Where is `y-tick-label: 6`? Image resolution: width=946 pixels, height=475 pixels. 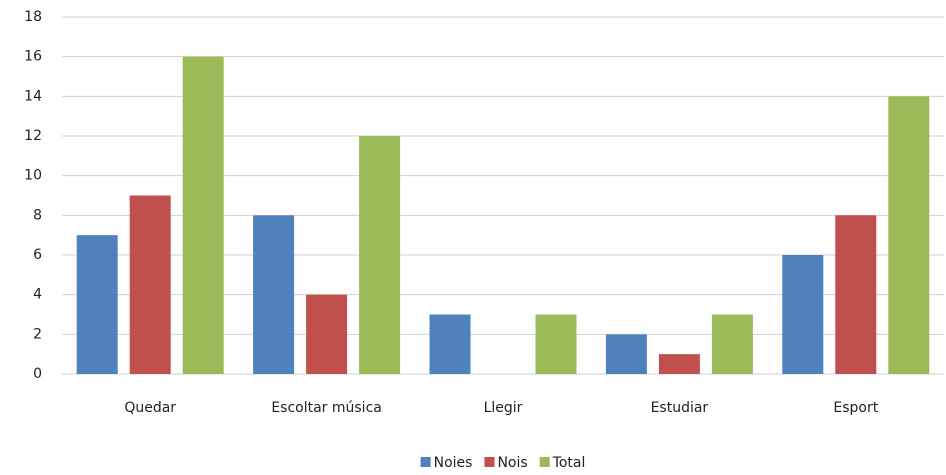
y-tick-label: 6 is located at coordinates (37, 255).